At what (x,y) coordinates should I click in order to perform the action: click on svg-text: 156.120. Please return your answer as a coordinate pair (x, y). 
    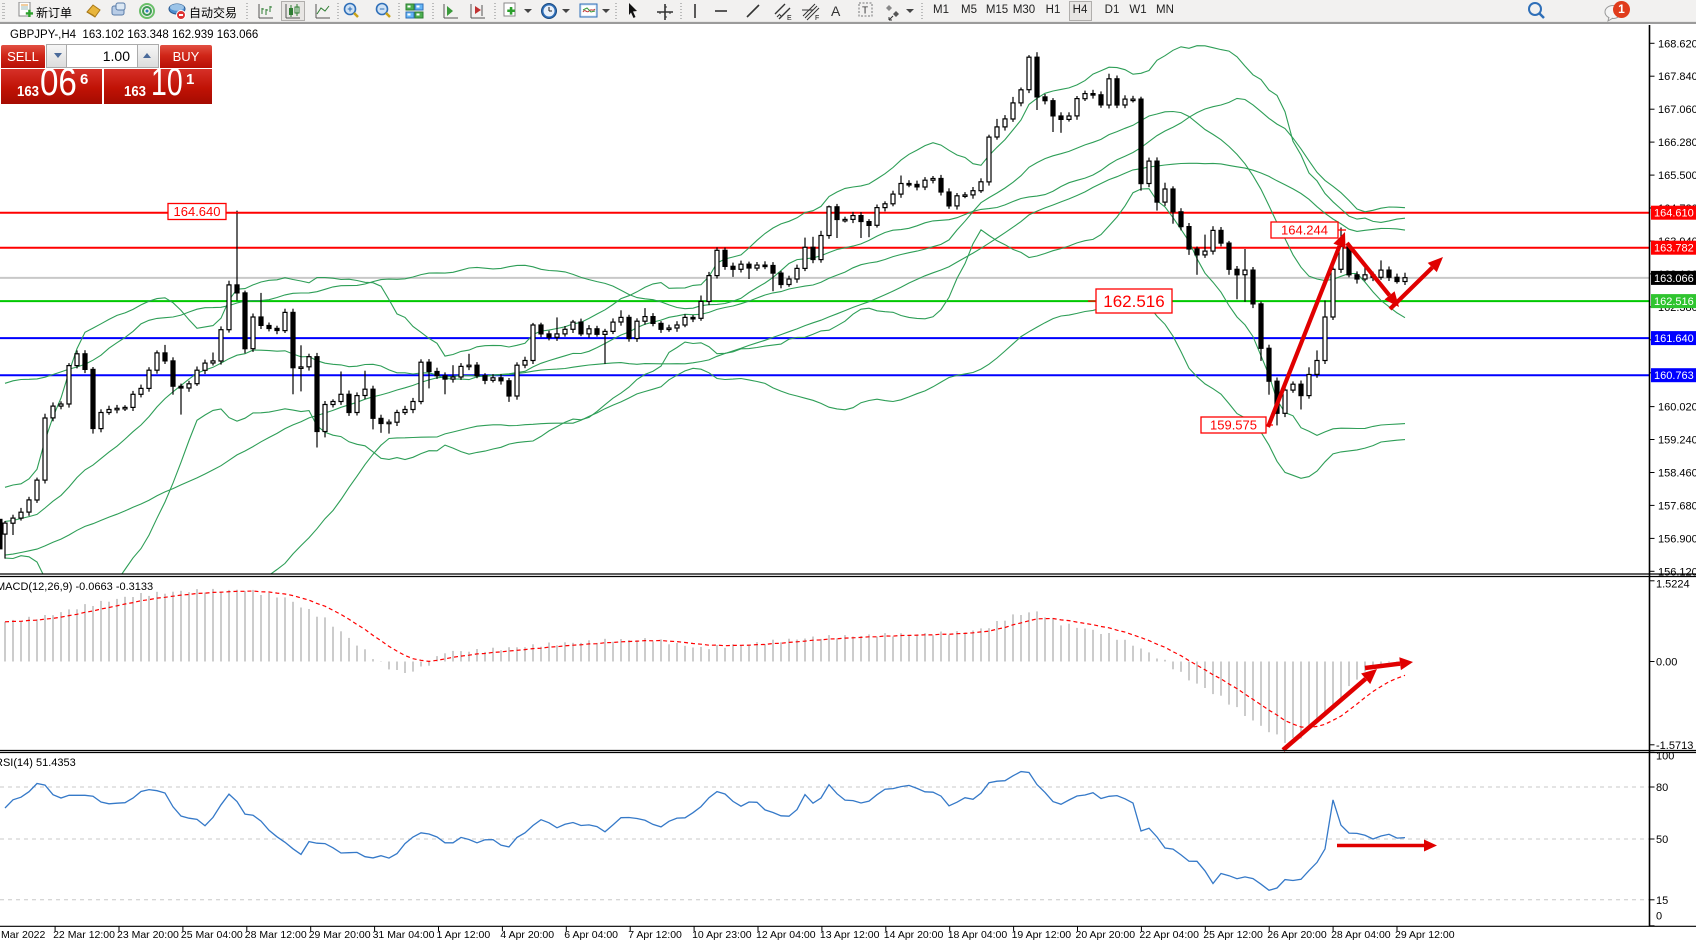
    Looking at the image, I should click on (1677, 572).